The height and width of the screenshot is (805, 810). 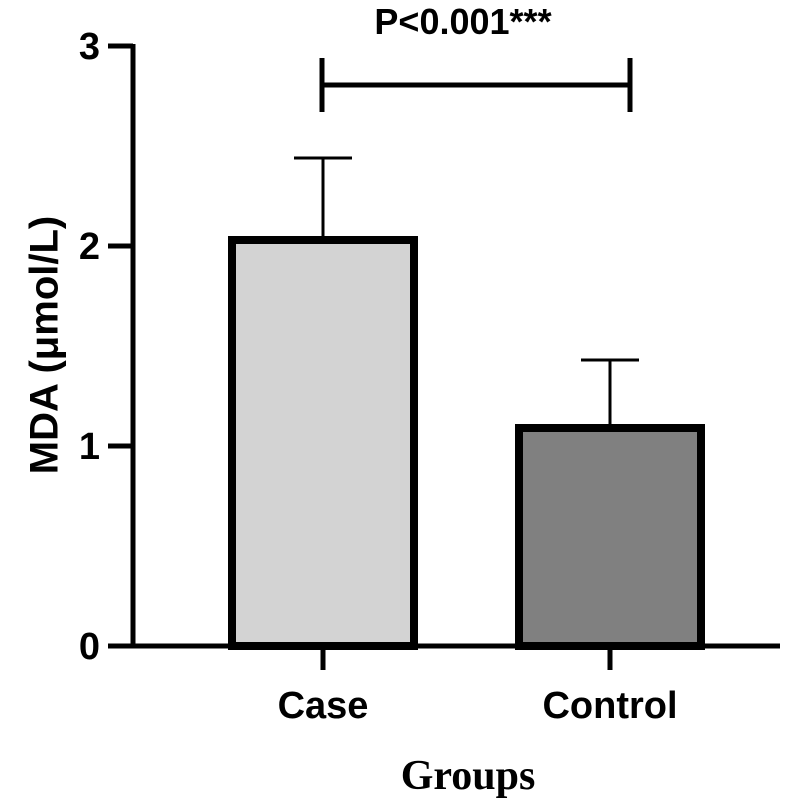 What do you see at coordinates (468, 776) in the screenshot?
I see `x-axis-label: Groups` at bounding box center [468, 776].